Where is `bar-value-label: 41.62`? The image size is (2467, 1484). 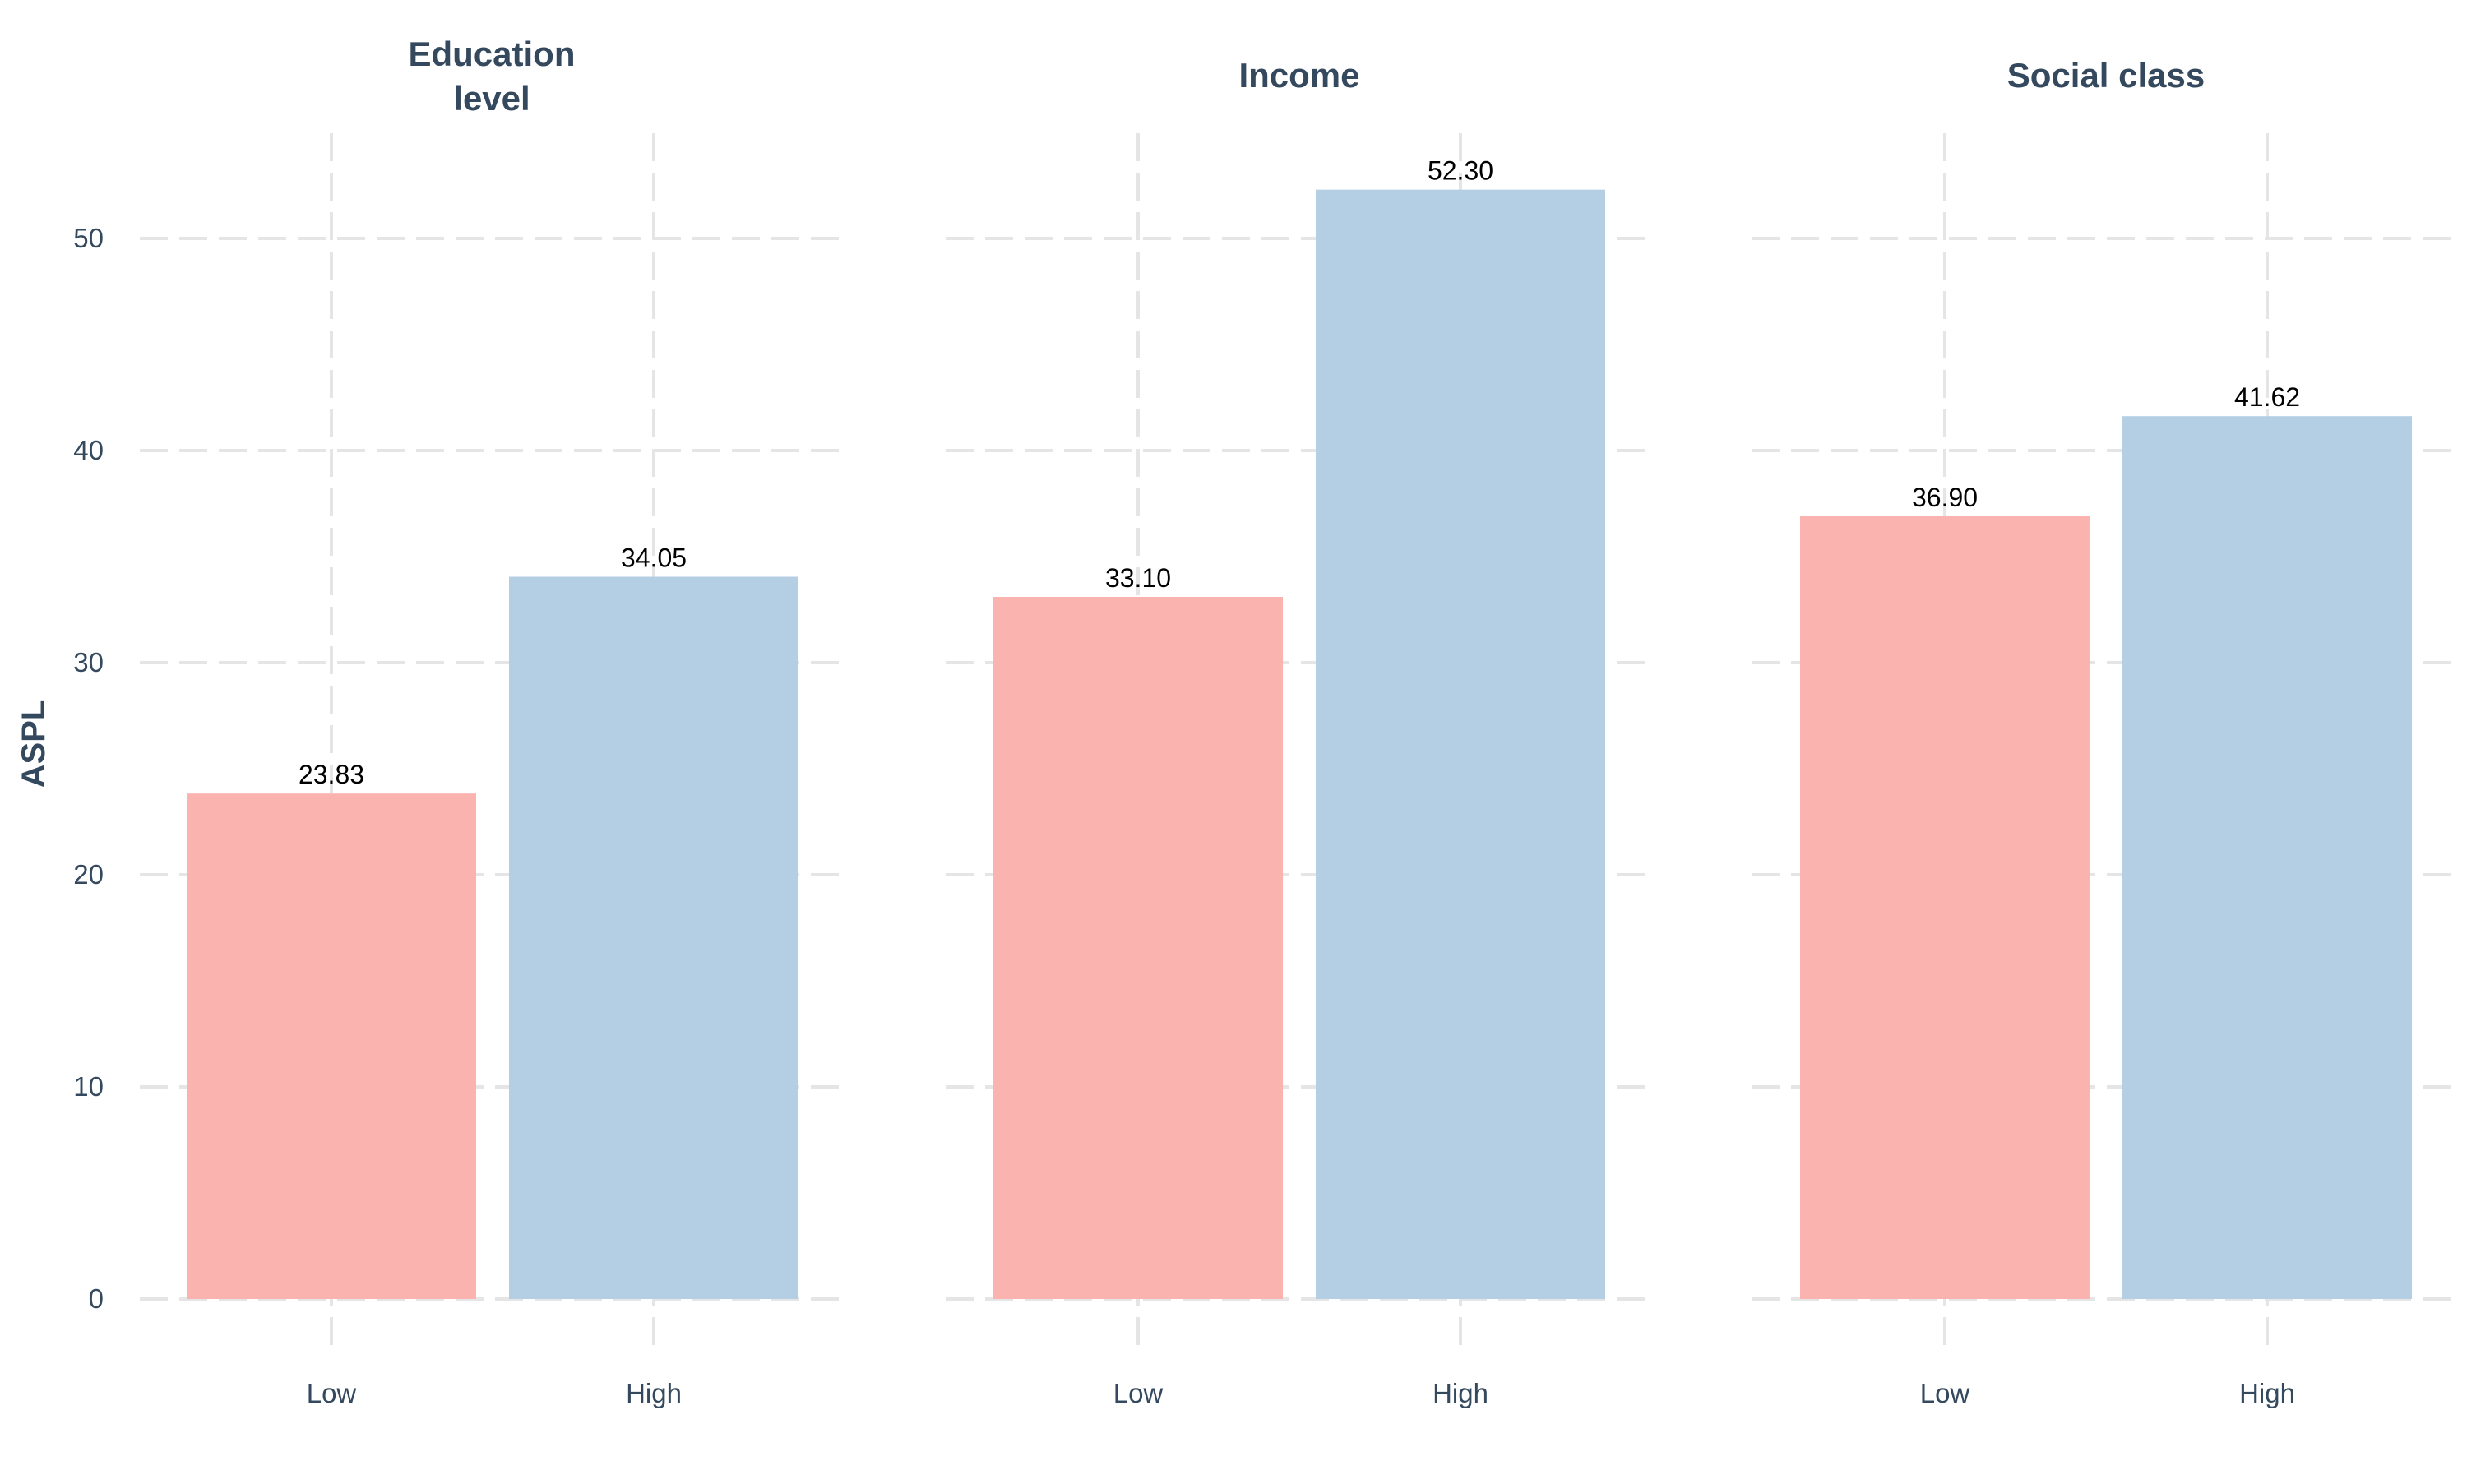
bar-value-label: 41.62 is located at coordinates (2267, 397).